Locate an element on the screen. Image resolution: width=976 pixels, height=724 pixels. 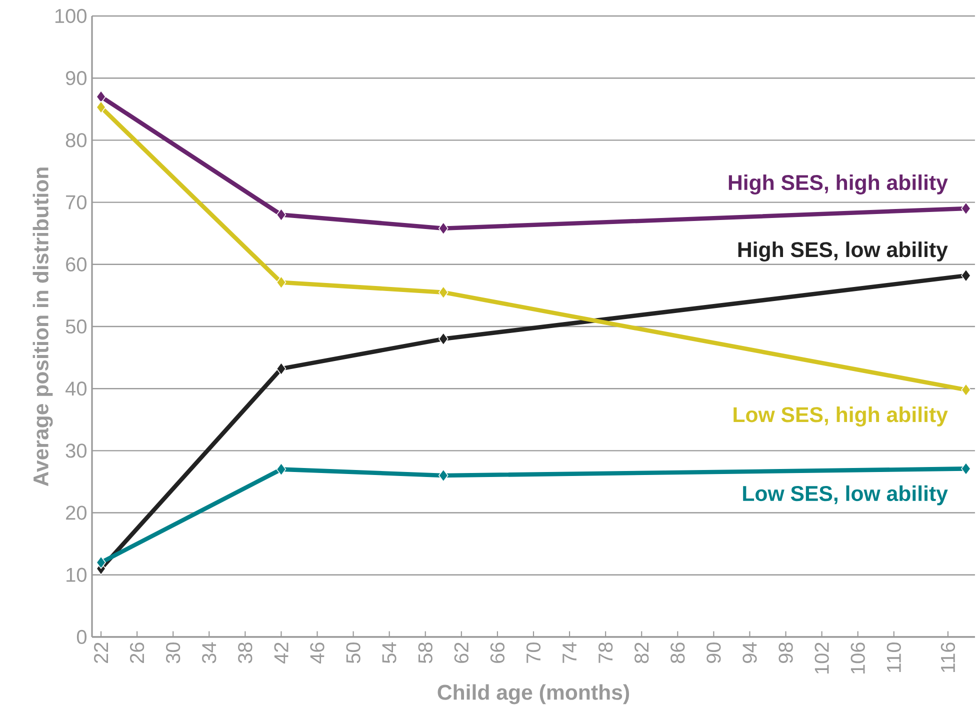
x-tick-label: 110 is located at coordinates (893, 657).